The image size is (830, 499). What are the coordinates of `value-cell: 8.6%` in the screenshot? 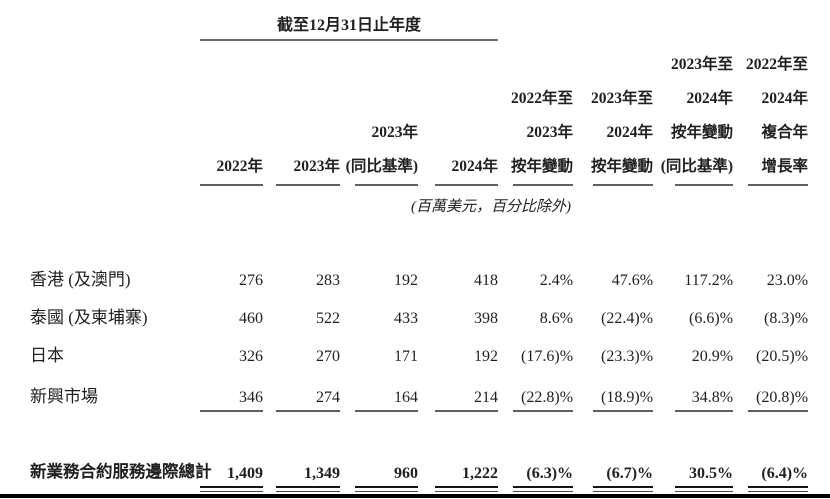 It's located at (556, 318).